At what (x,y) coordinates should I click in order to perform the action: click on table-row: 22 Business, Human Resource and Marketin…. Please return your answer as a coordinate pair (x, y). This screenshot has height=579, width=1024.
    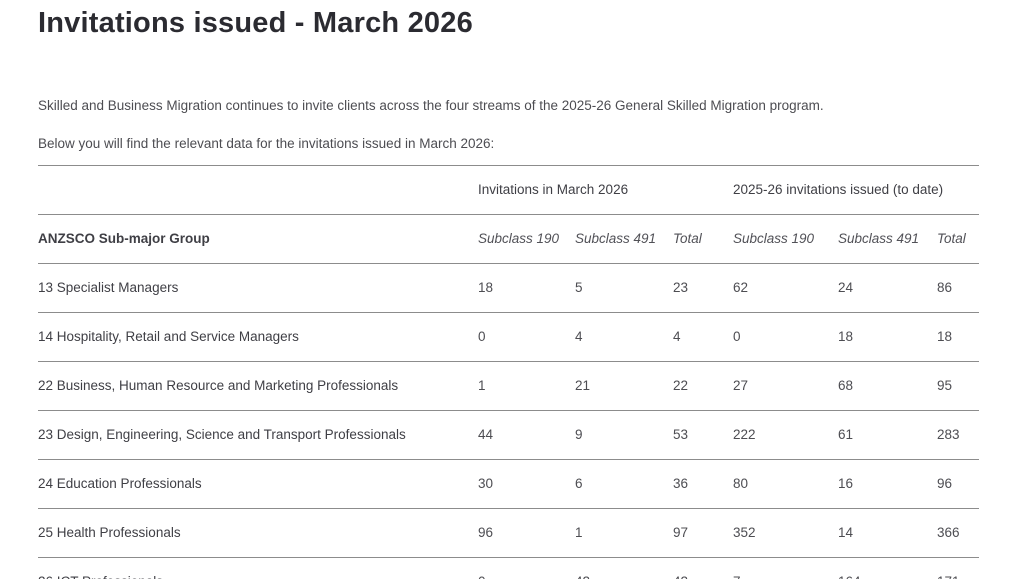
    Looking at the image, I should click on (509, 386).